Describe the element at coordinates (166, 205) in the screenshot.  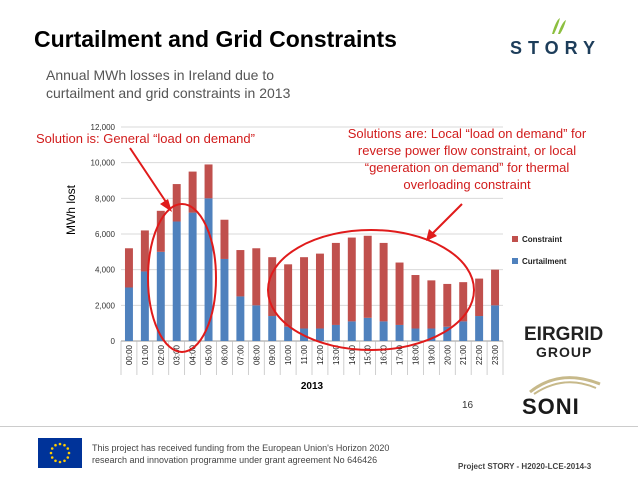
I see `arrow-left-head` at that location.